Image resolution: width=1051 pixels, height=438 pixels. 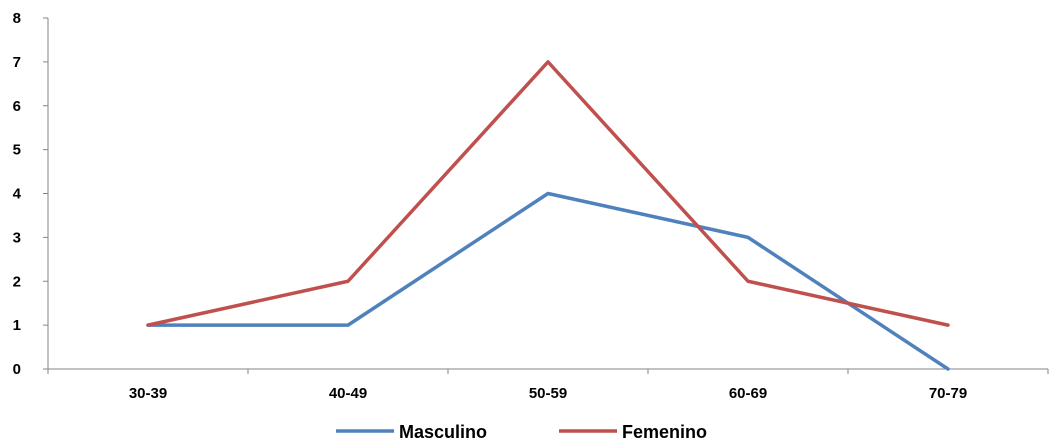 What do you see at coordinates (548, 393) in the screenshot?
I see `x-tick-label: 50-59` at bounding box center [548, 393].